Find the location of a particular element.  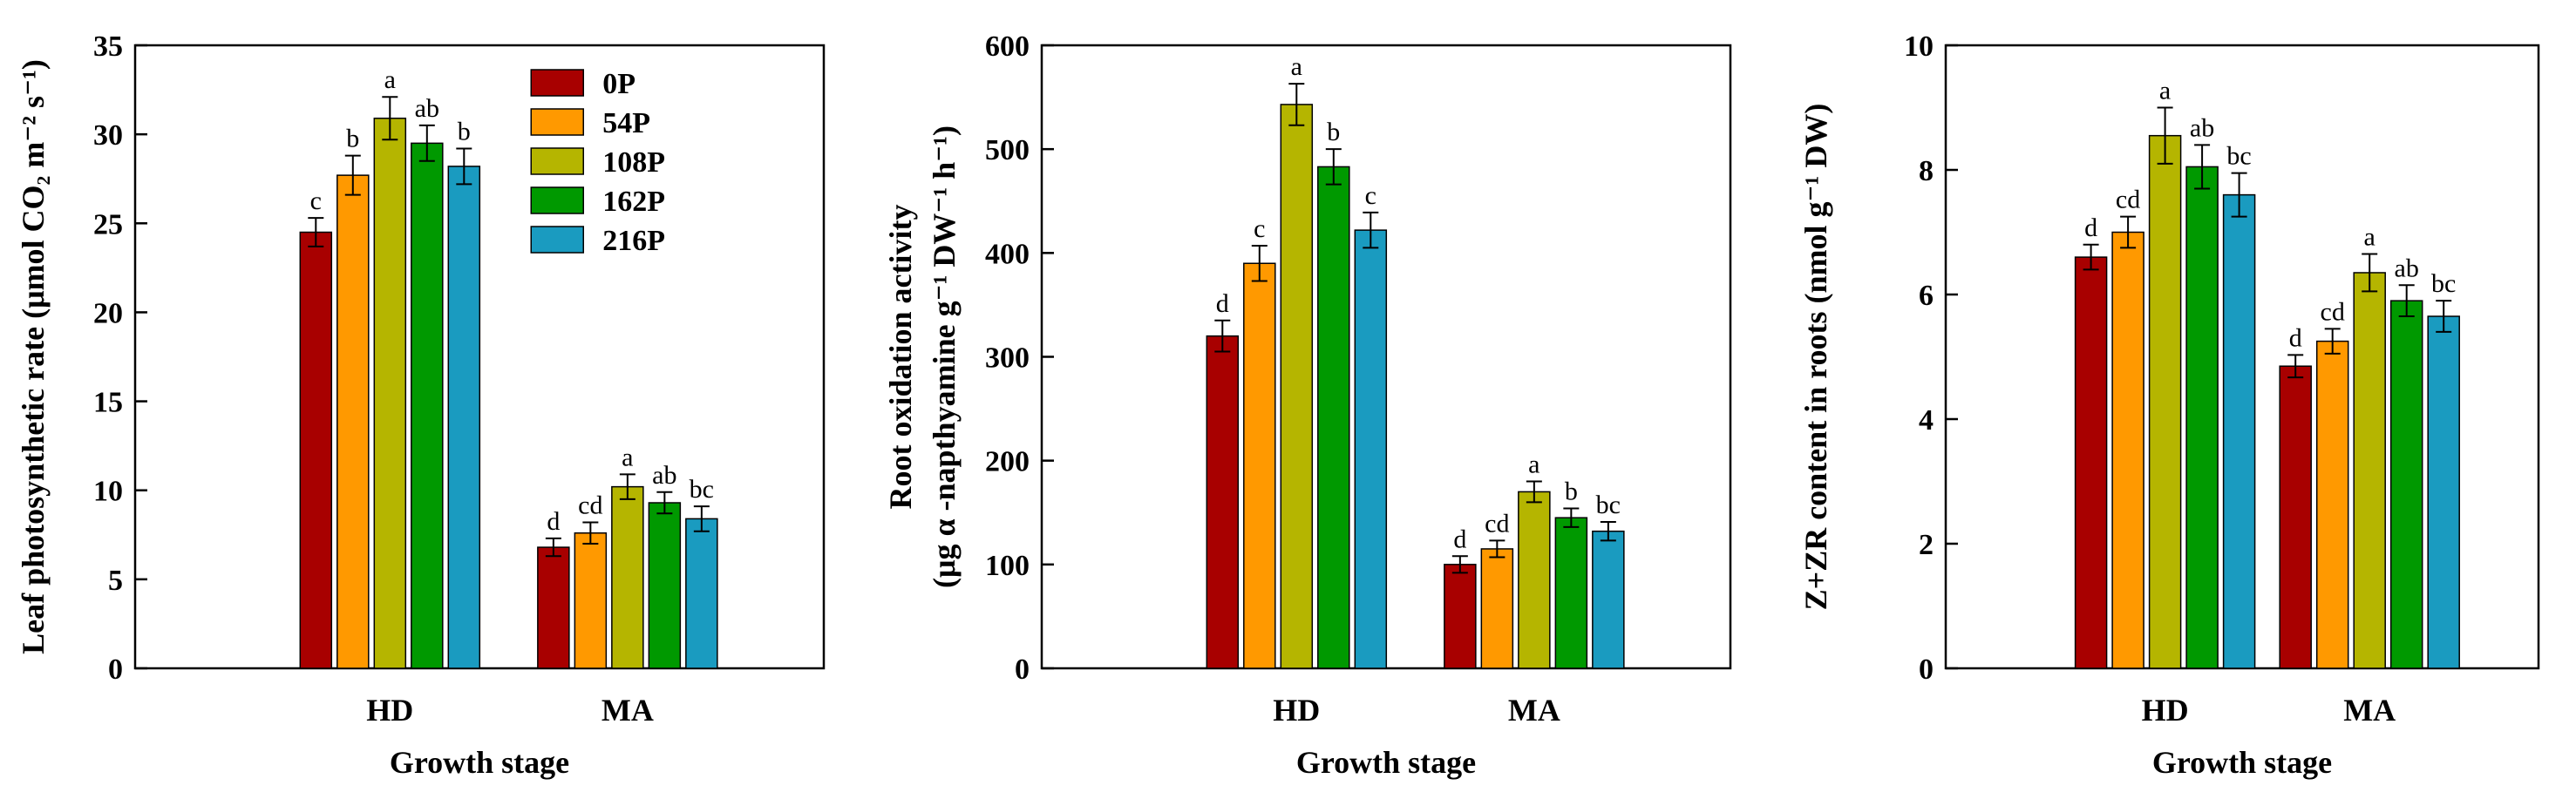

legend-swatch-54P is located at coordinates (557, 122).